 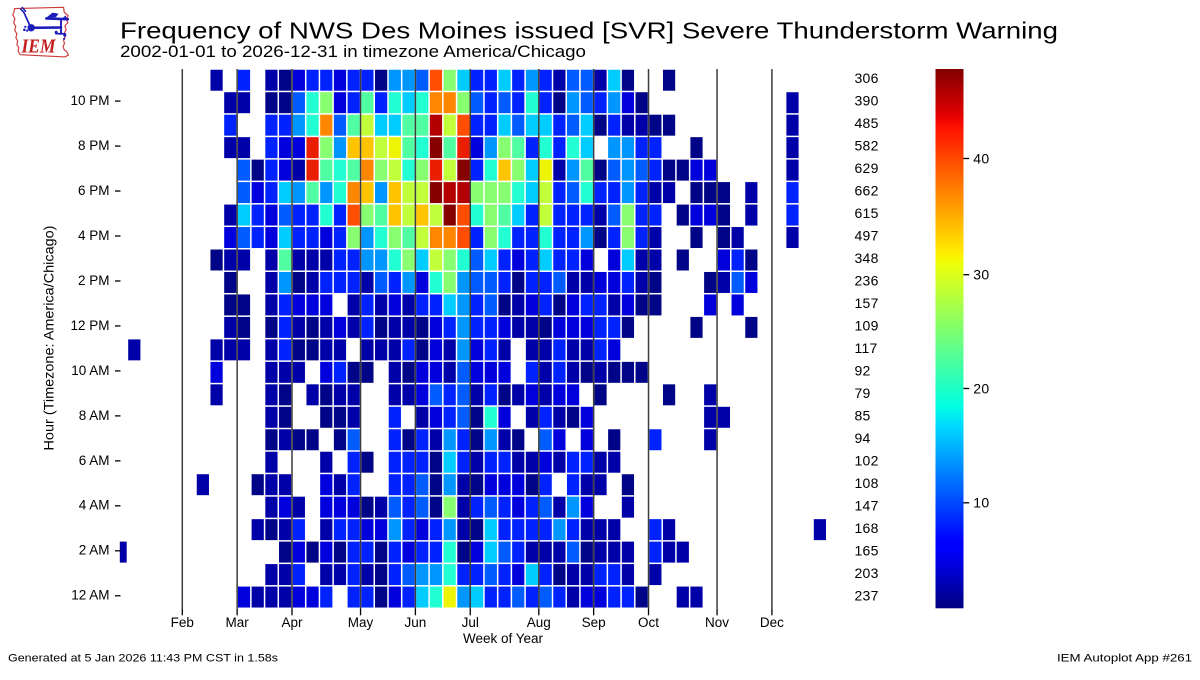 What do you see at coordinates (594, 622) in the screenshot?
I see `svg-text: Sep` at bounding box center [594, 622].